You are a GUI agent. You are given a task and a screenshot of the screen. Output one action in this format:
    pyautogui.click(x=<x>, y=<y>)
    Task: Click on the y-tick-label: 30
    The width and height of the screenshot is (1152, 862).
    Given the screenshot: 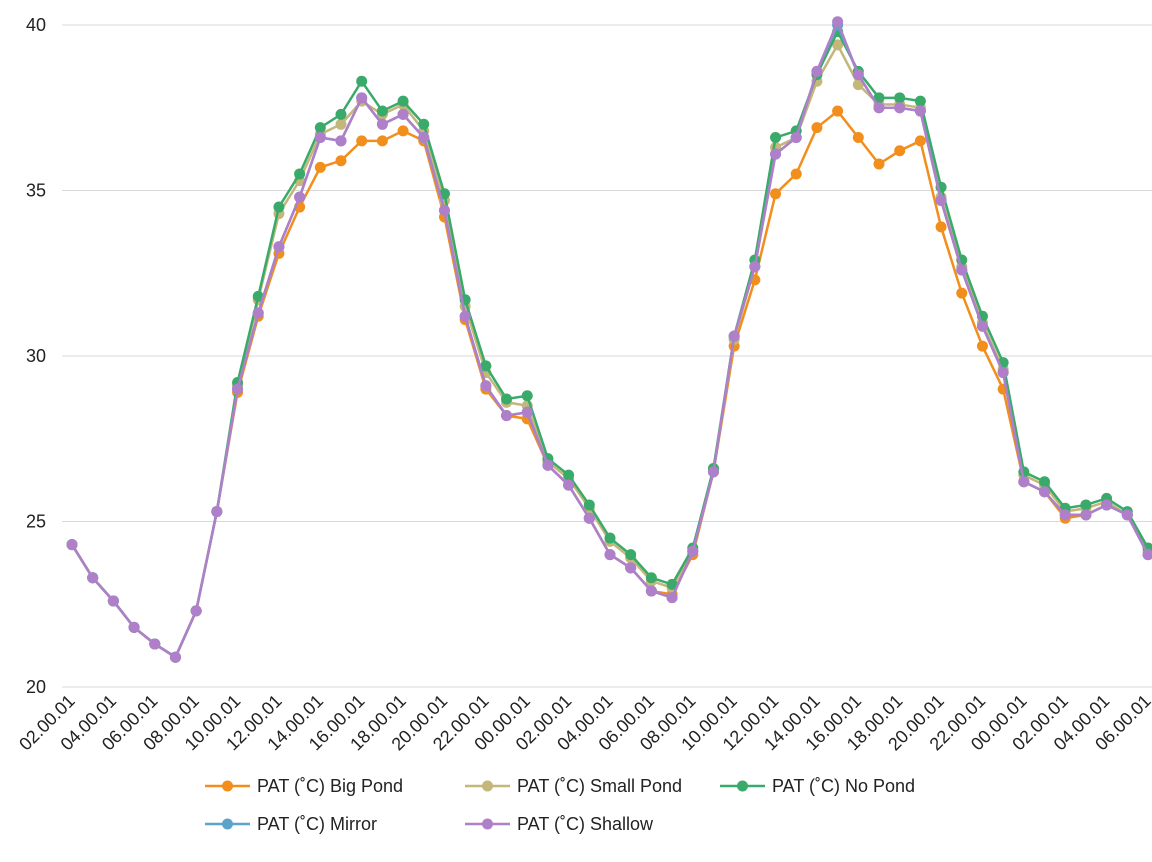 What is the action you would take?
    pyautogui.click(x=36, y=356)
    